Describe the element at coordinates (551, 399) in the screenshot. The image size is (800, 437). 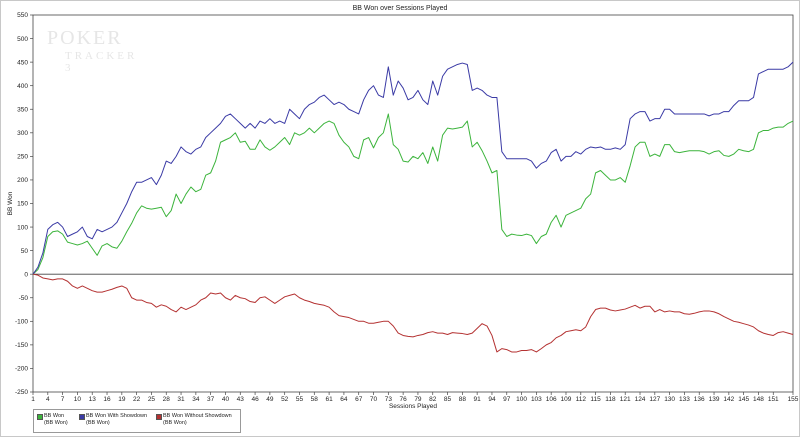
I see `x-tick-label: 106` at that location.